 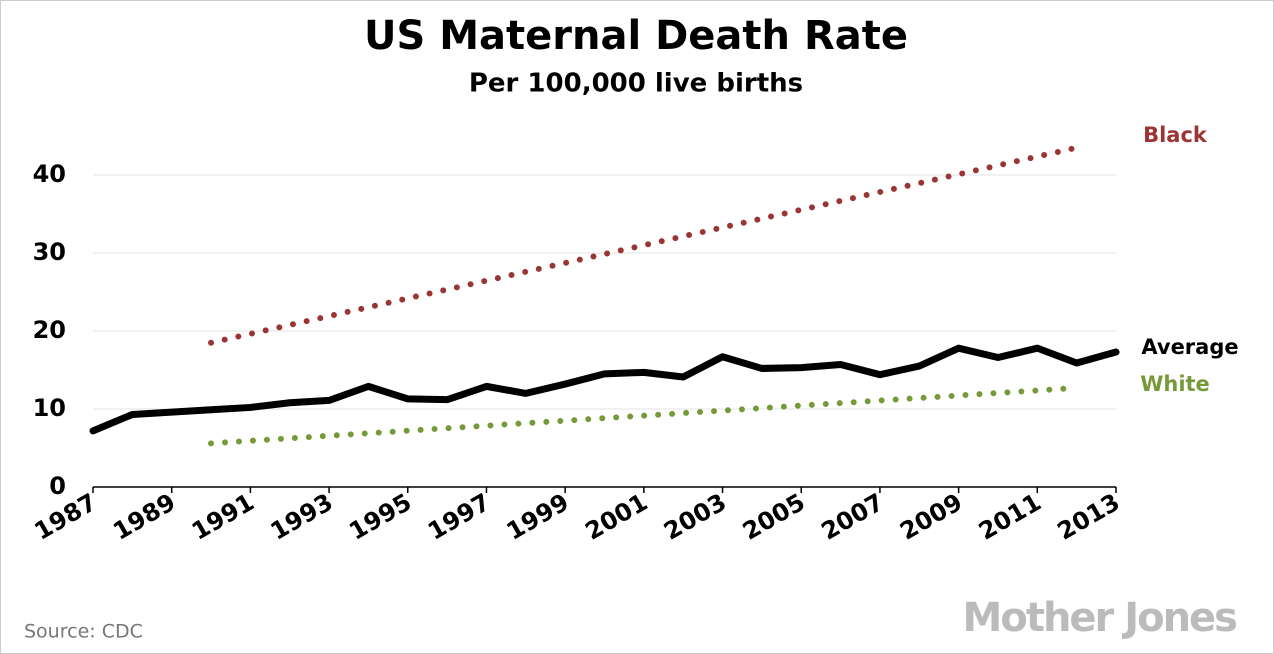 What do you see at coordinates (1100, 618) in the screenshot?
I see `logo: Mother Jones` at bounding box center [1100, 618].